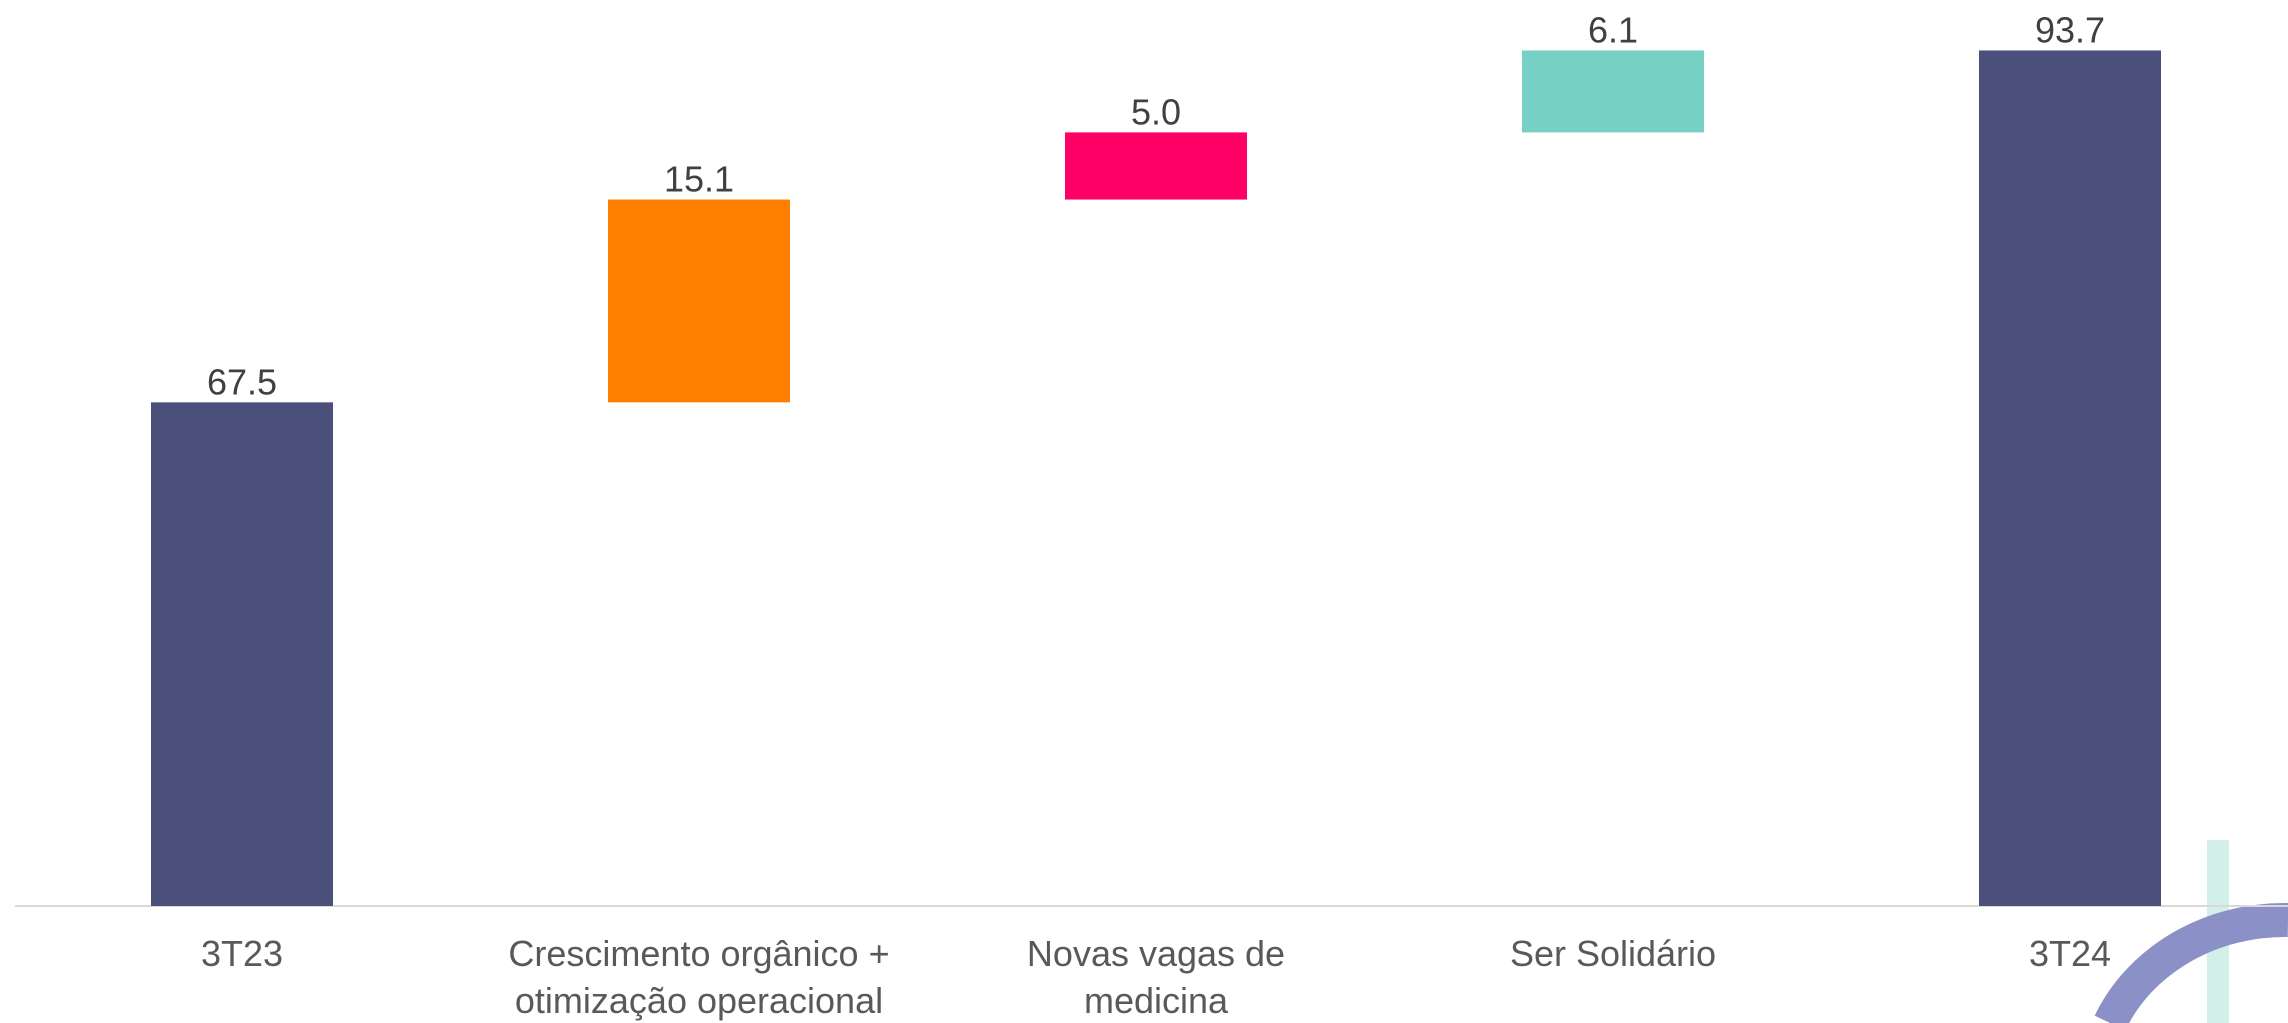 Image resolution: width=2288 pixels, height=1023 pixels. Describe the element at coordinates (1156, 953) in the screenshot. I see `x-tick-label: Novas vagas de` at that location.